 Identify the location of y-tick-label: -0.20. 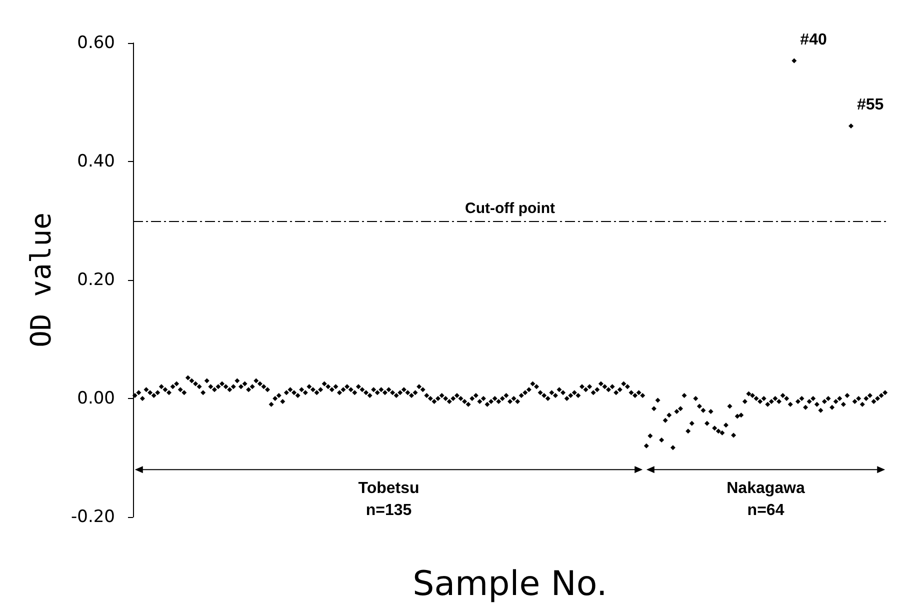
(93, 517).